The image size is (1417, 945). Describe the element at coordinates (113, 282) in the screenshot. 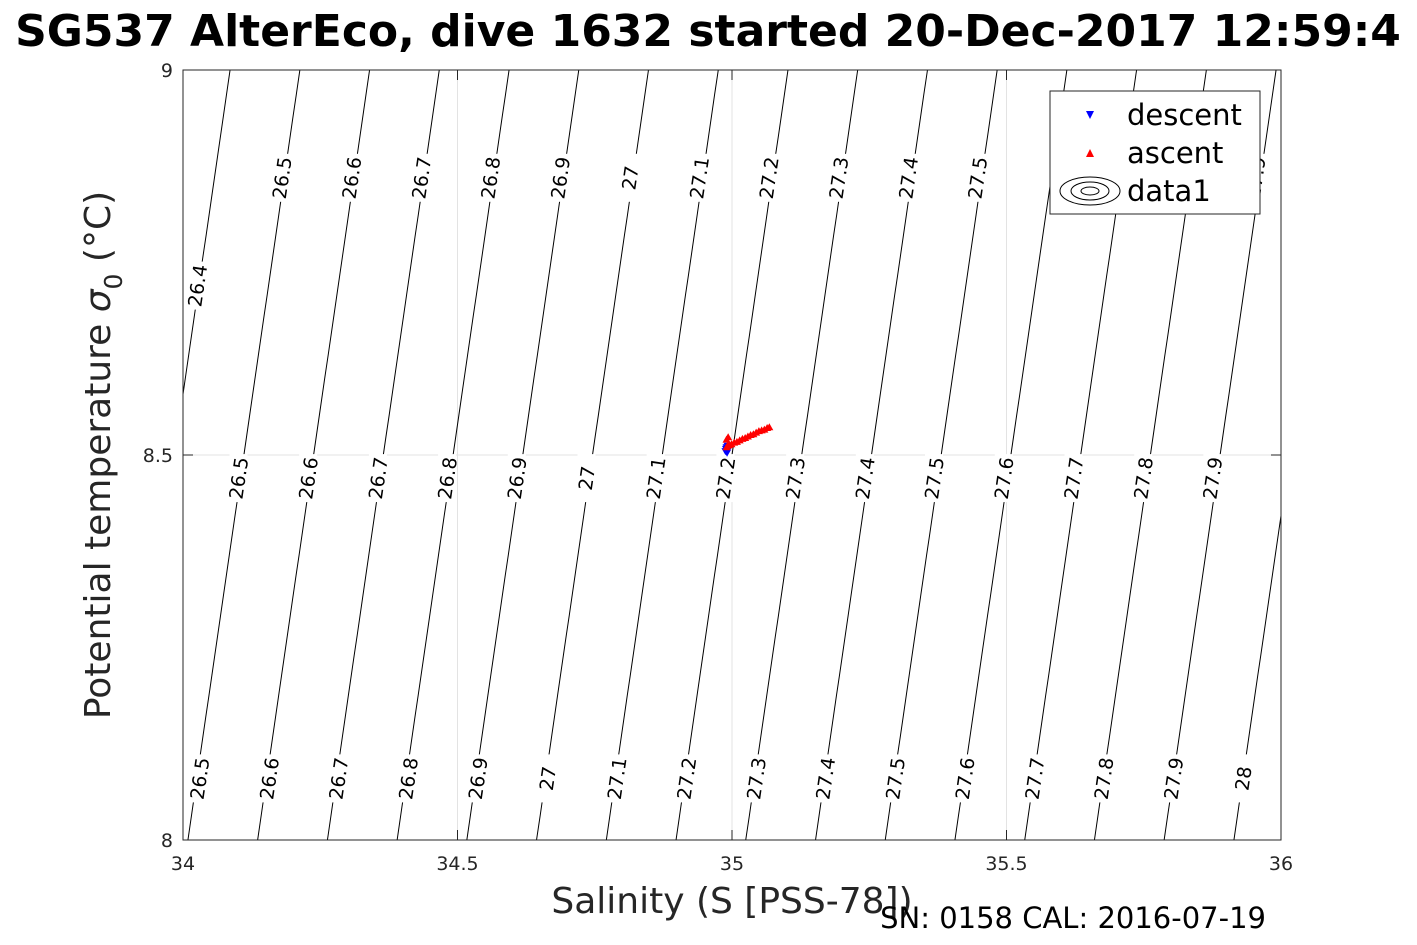

I see `y-axis-label-sub: 0` at that location.